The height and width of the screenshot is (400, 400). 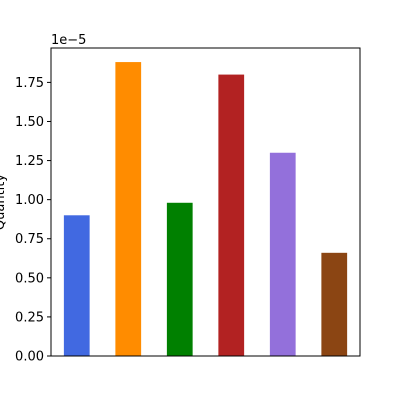 I want to click on y-tick-label: 0.00, so click(x=29, y=357).